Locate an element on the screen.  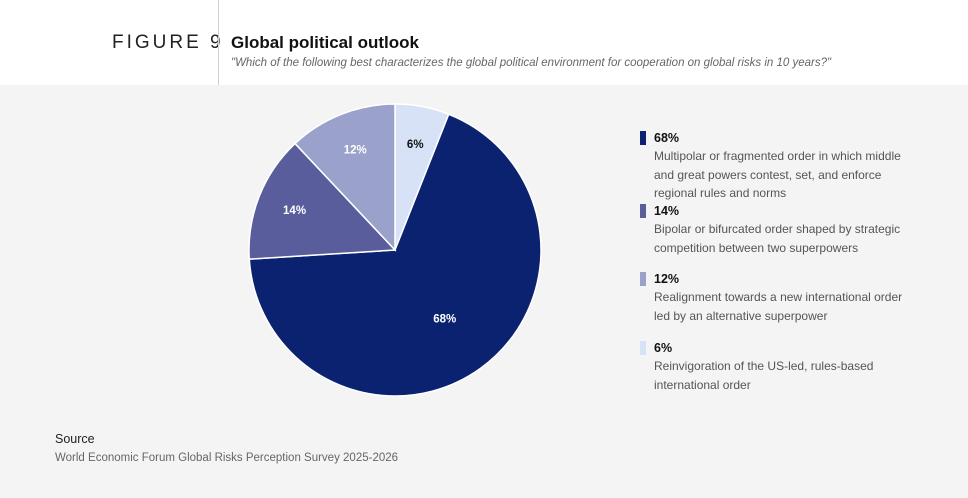
source-label: Source is located at coordinates (75, 439).